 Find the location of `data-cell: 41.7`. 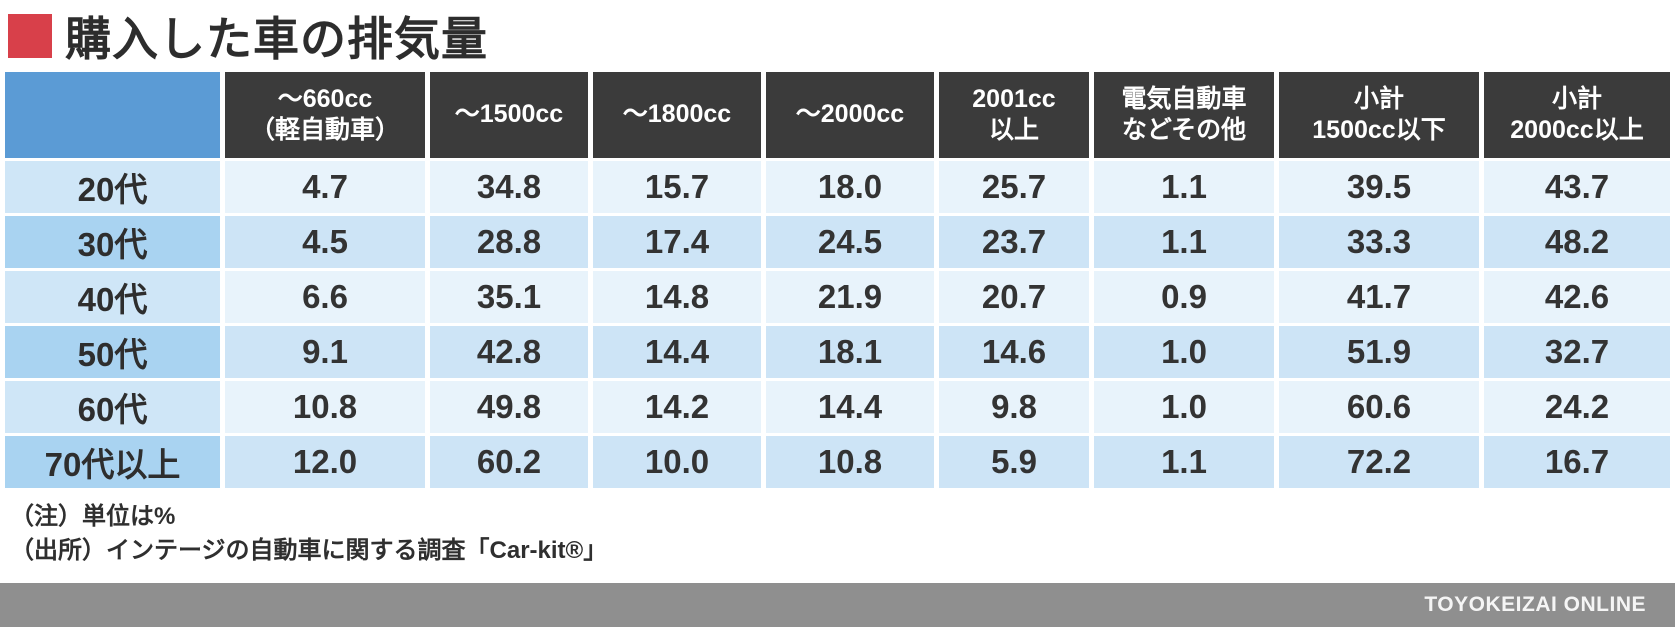

data-cell: 41.7 is located at coordinates (1379, 297).